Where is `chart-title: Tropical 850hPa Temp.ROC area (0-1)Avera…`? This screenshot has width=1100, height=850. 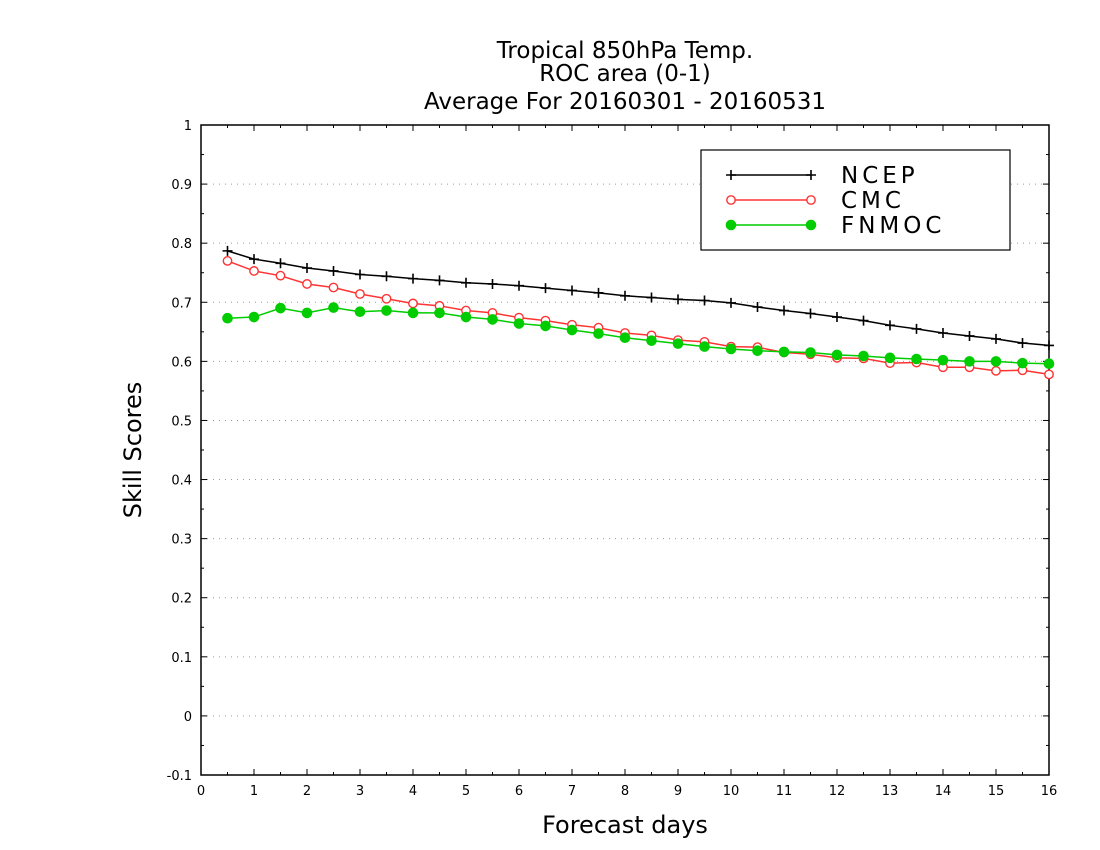
chart-title: Tropical 850hPa Temp.ROC area (0-1)Avera… is located at coordinates (625, 76).